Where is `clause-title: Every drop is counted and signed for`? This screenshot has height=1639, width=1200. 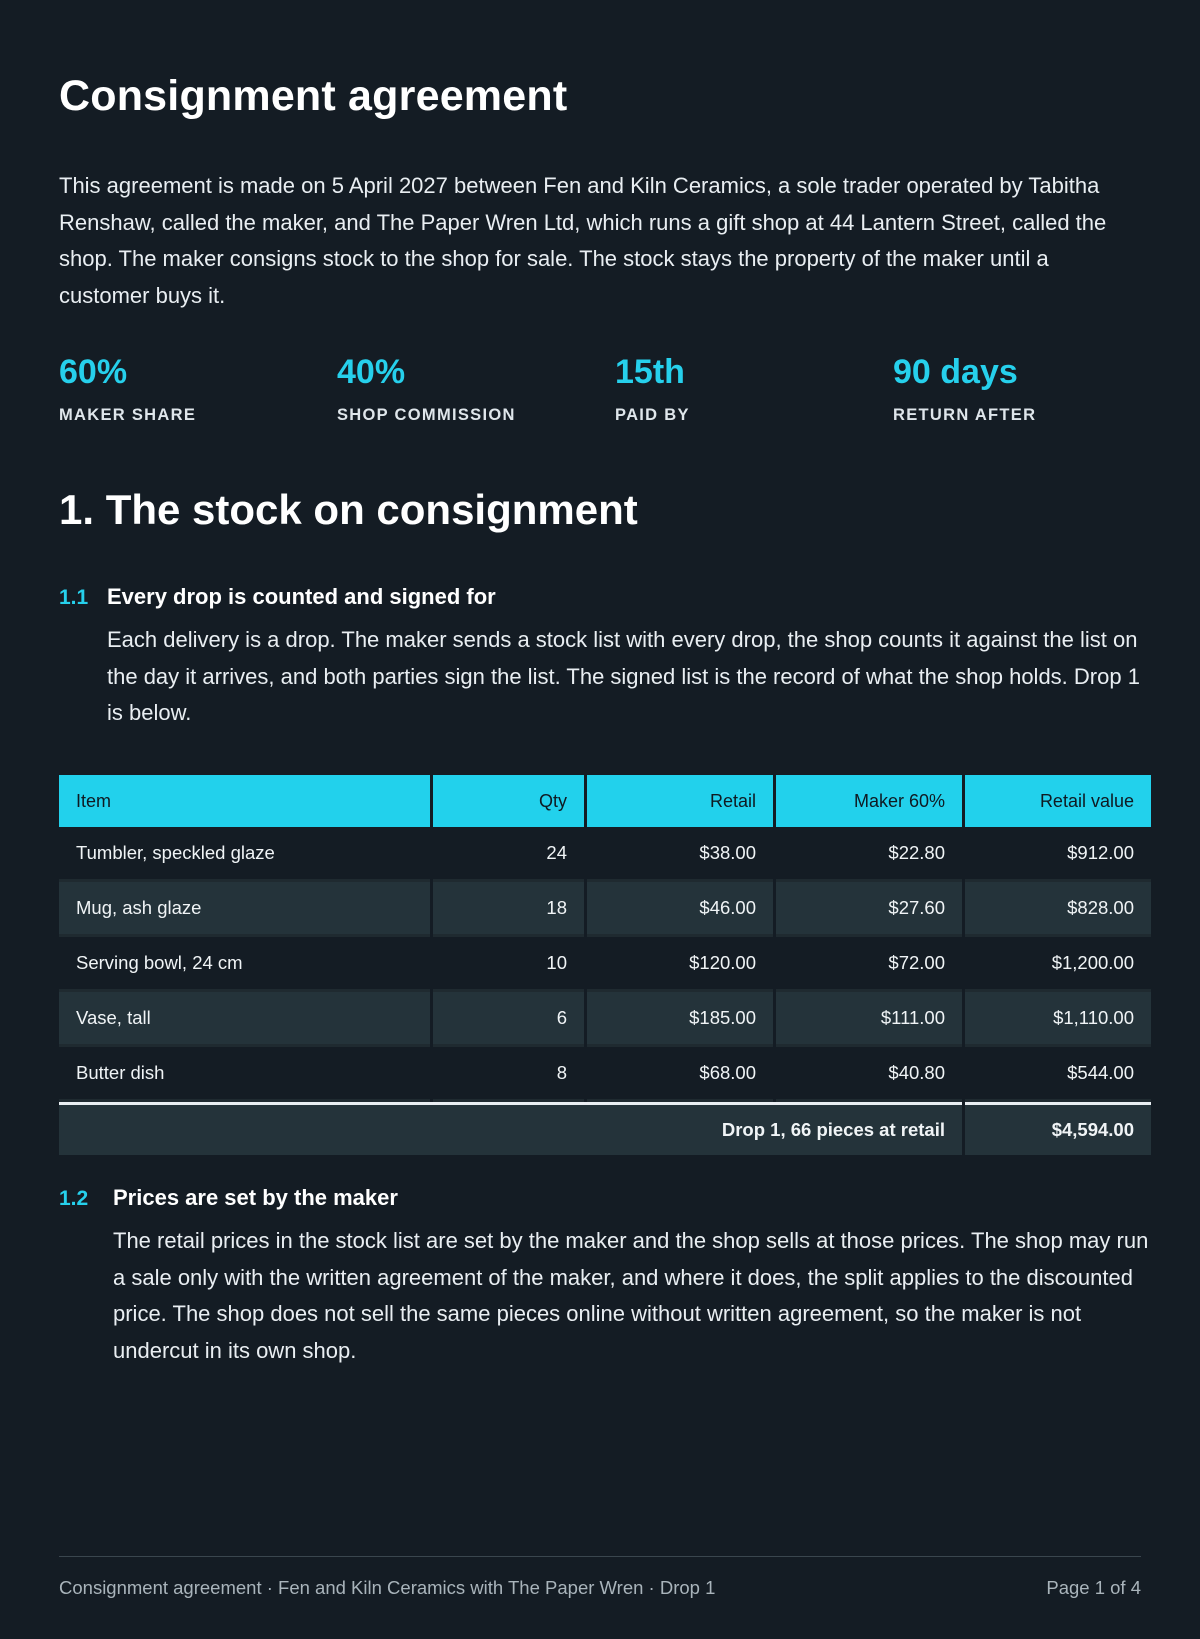 clause-title: Every drop is counted and signed for is located at coordinates (301, 596).